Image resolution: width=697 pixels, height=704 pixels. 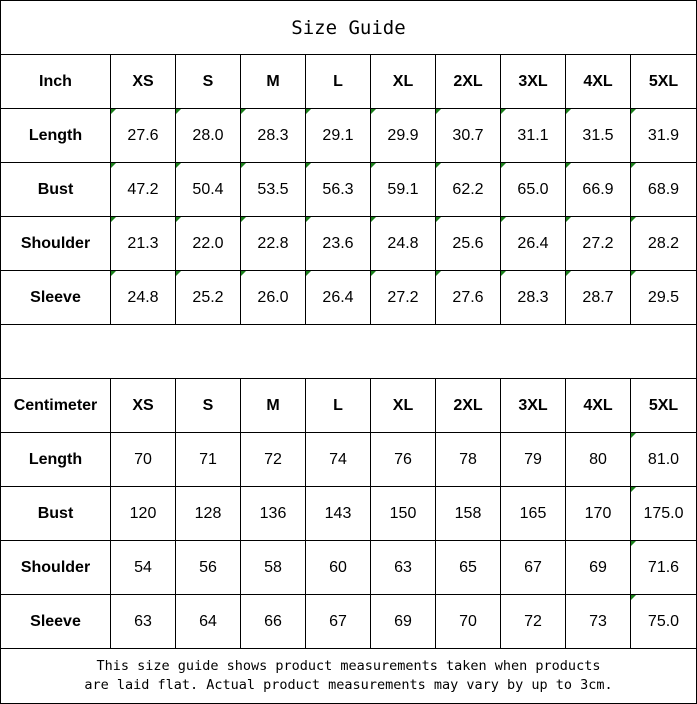 What do you see at coordinates (143, 189) in the screenshot?
I see `measurement-cell: 47.2` at bounding box center [143, 189].